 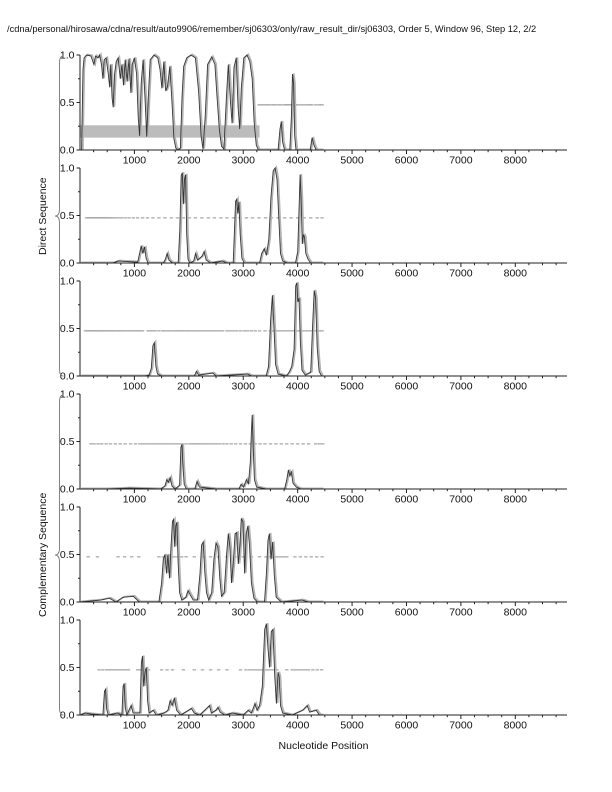 I want to click on complementary-sequence-label: Complementary Sequence, so click(x=43, y=555).